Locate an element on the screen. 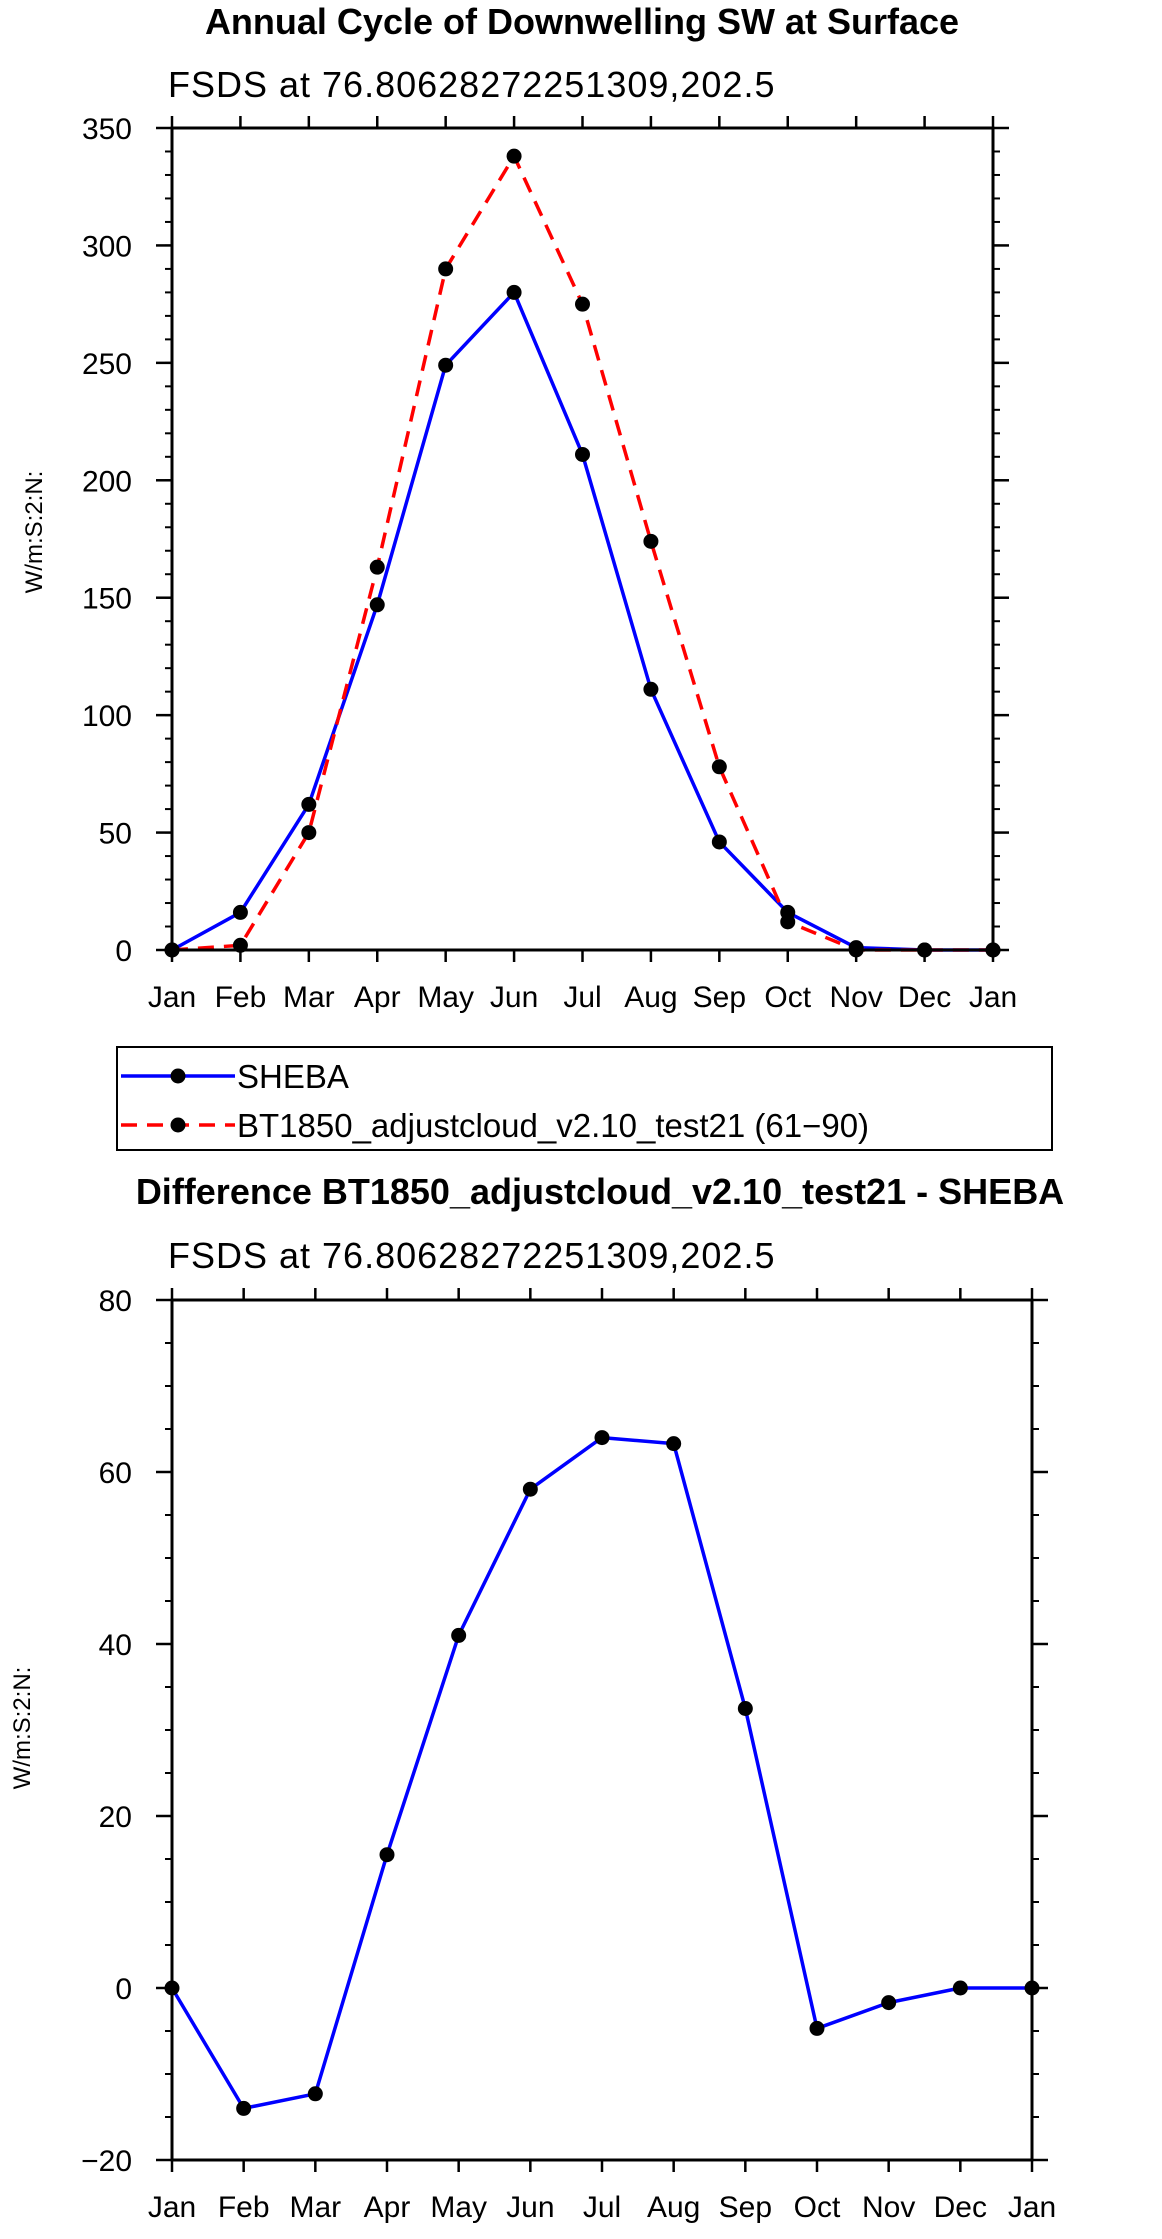  y-tick-label: 100 is located at coordinates (107, 716).